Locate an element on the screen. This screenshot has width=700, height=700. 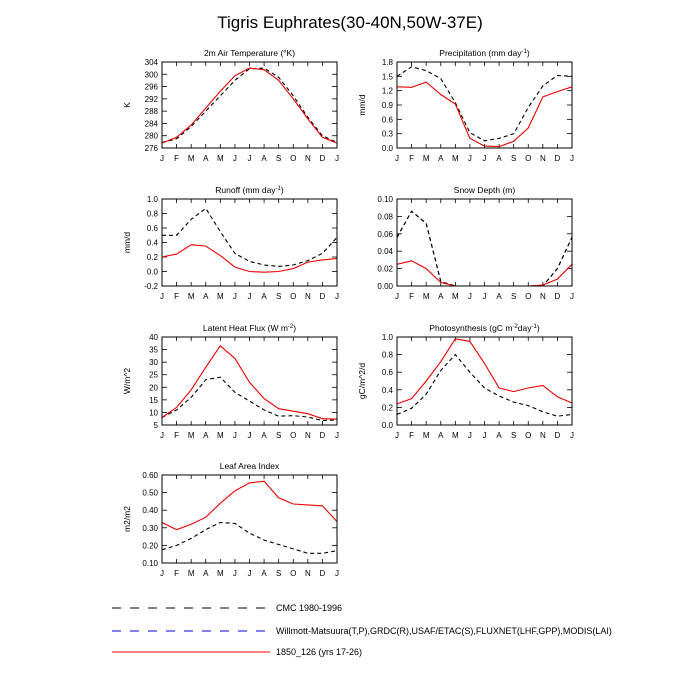
panel-title-sup: -1 is located at coordinates (525, 52).